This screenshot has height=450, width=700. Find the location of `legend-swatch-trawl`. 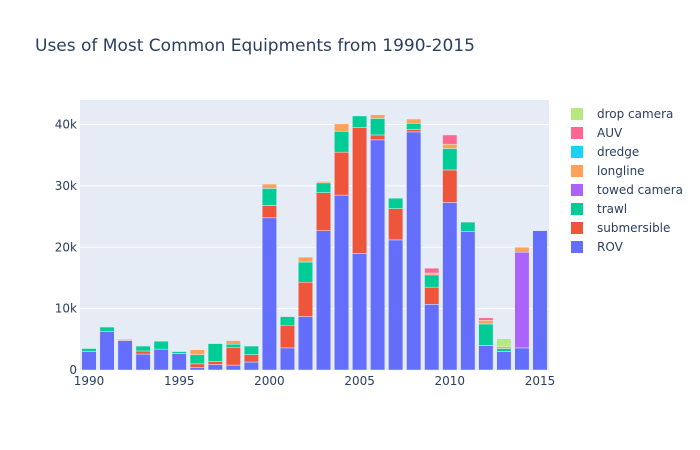

legend-swatch-trawl is located at coordinates (577, 209).